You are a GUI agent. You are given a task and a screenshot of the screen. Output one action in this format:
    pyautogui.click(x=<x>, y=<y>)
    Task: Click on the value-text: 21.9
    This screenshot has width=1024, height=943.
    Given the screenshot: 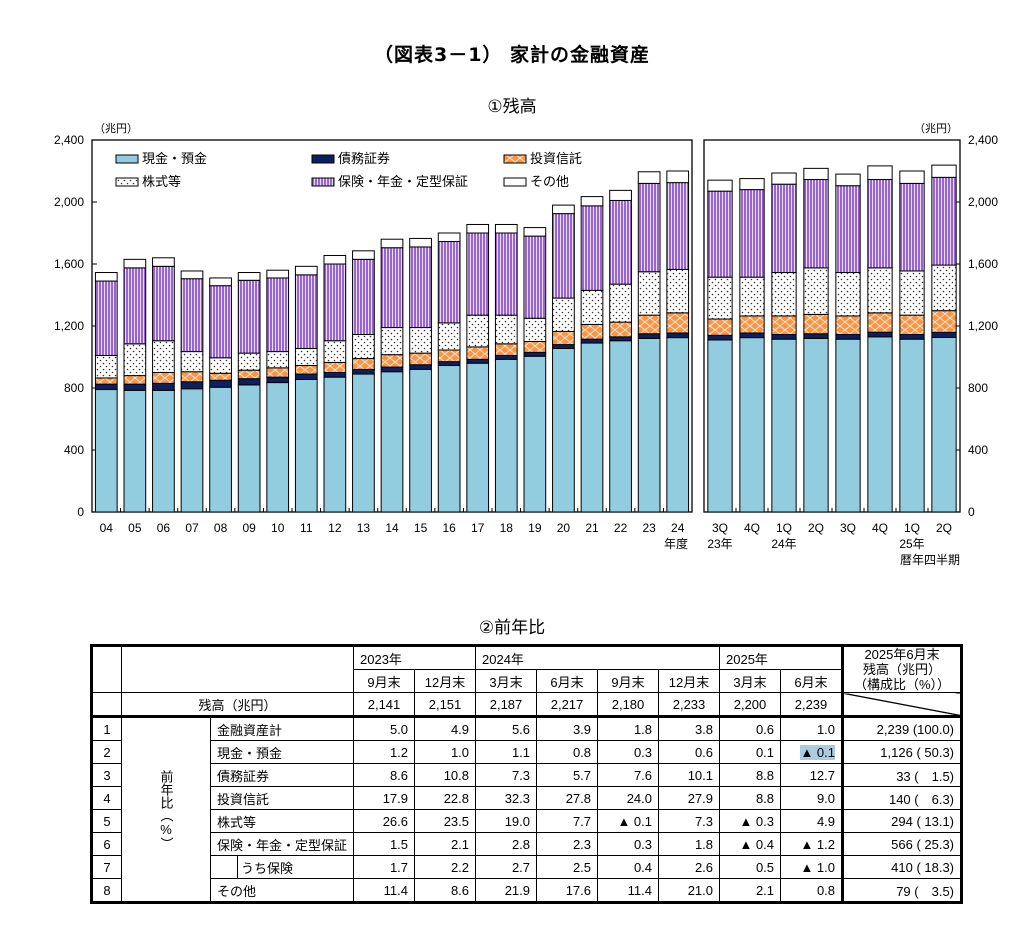 What is the action you would take?
    pyautogui.click(x=517, y=890)
    